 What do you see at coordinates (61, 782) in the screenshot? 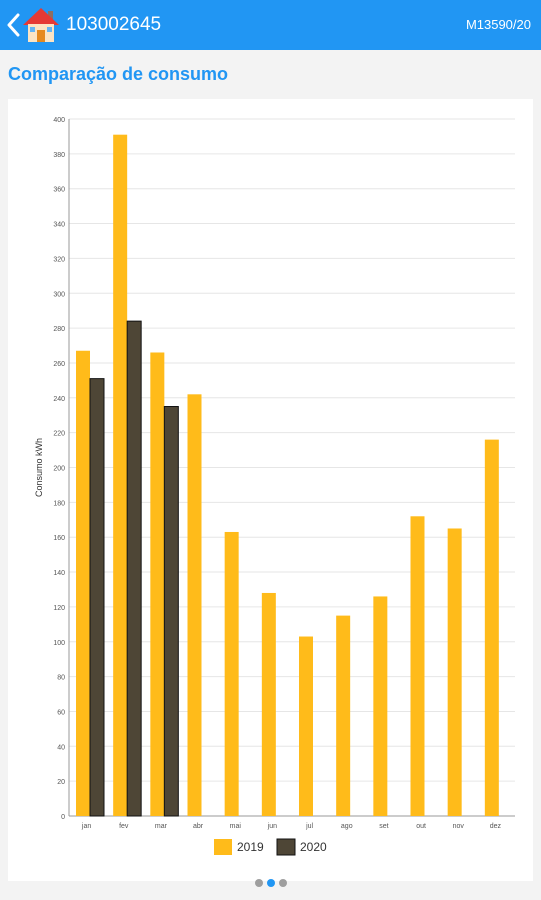
I see `y-tick-label: 20` at bounding box center [61, 782].